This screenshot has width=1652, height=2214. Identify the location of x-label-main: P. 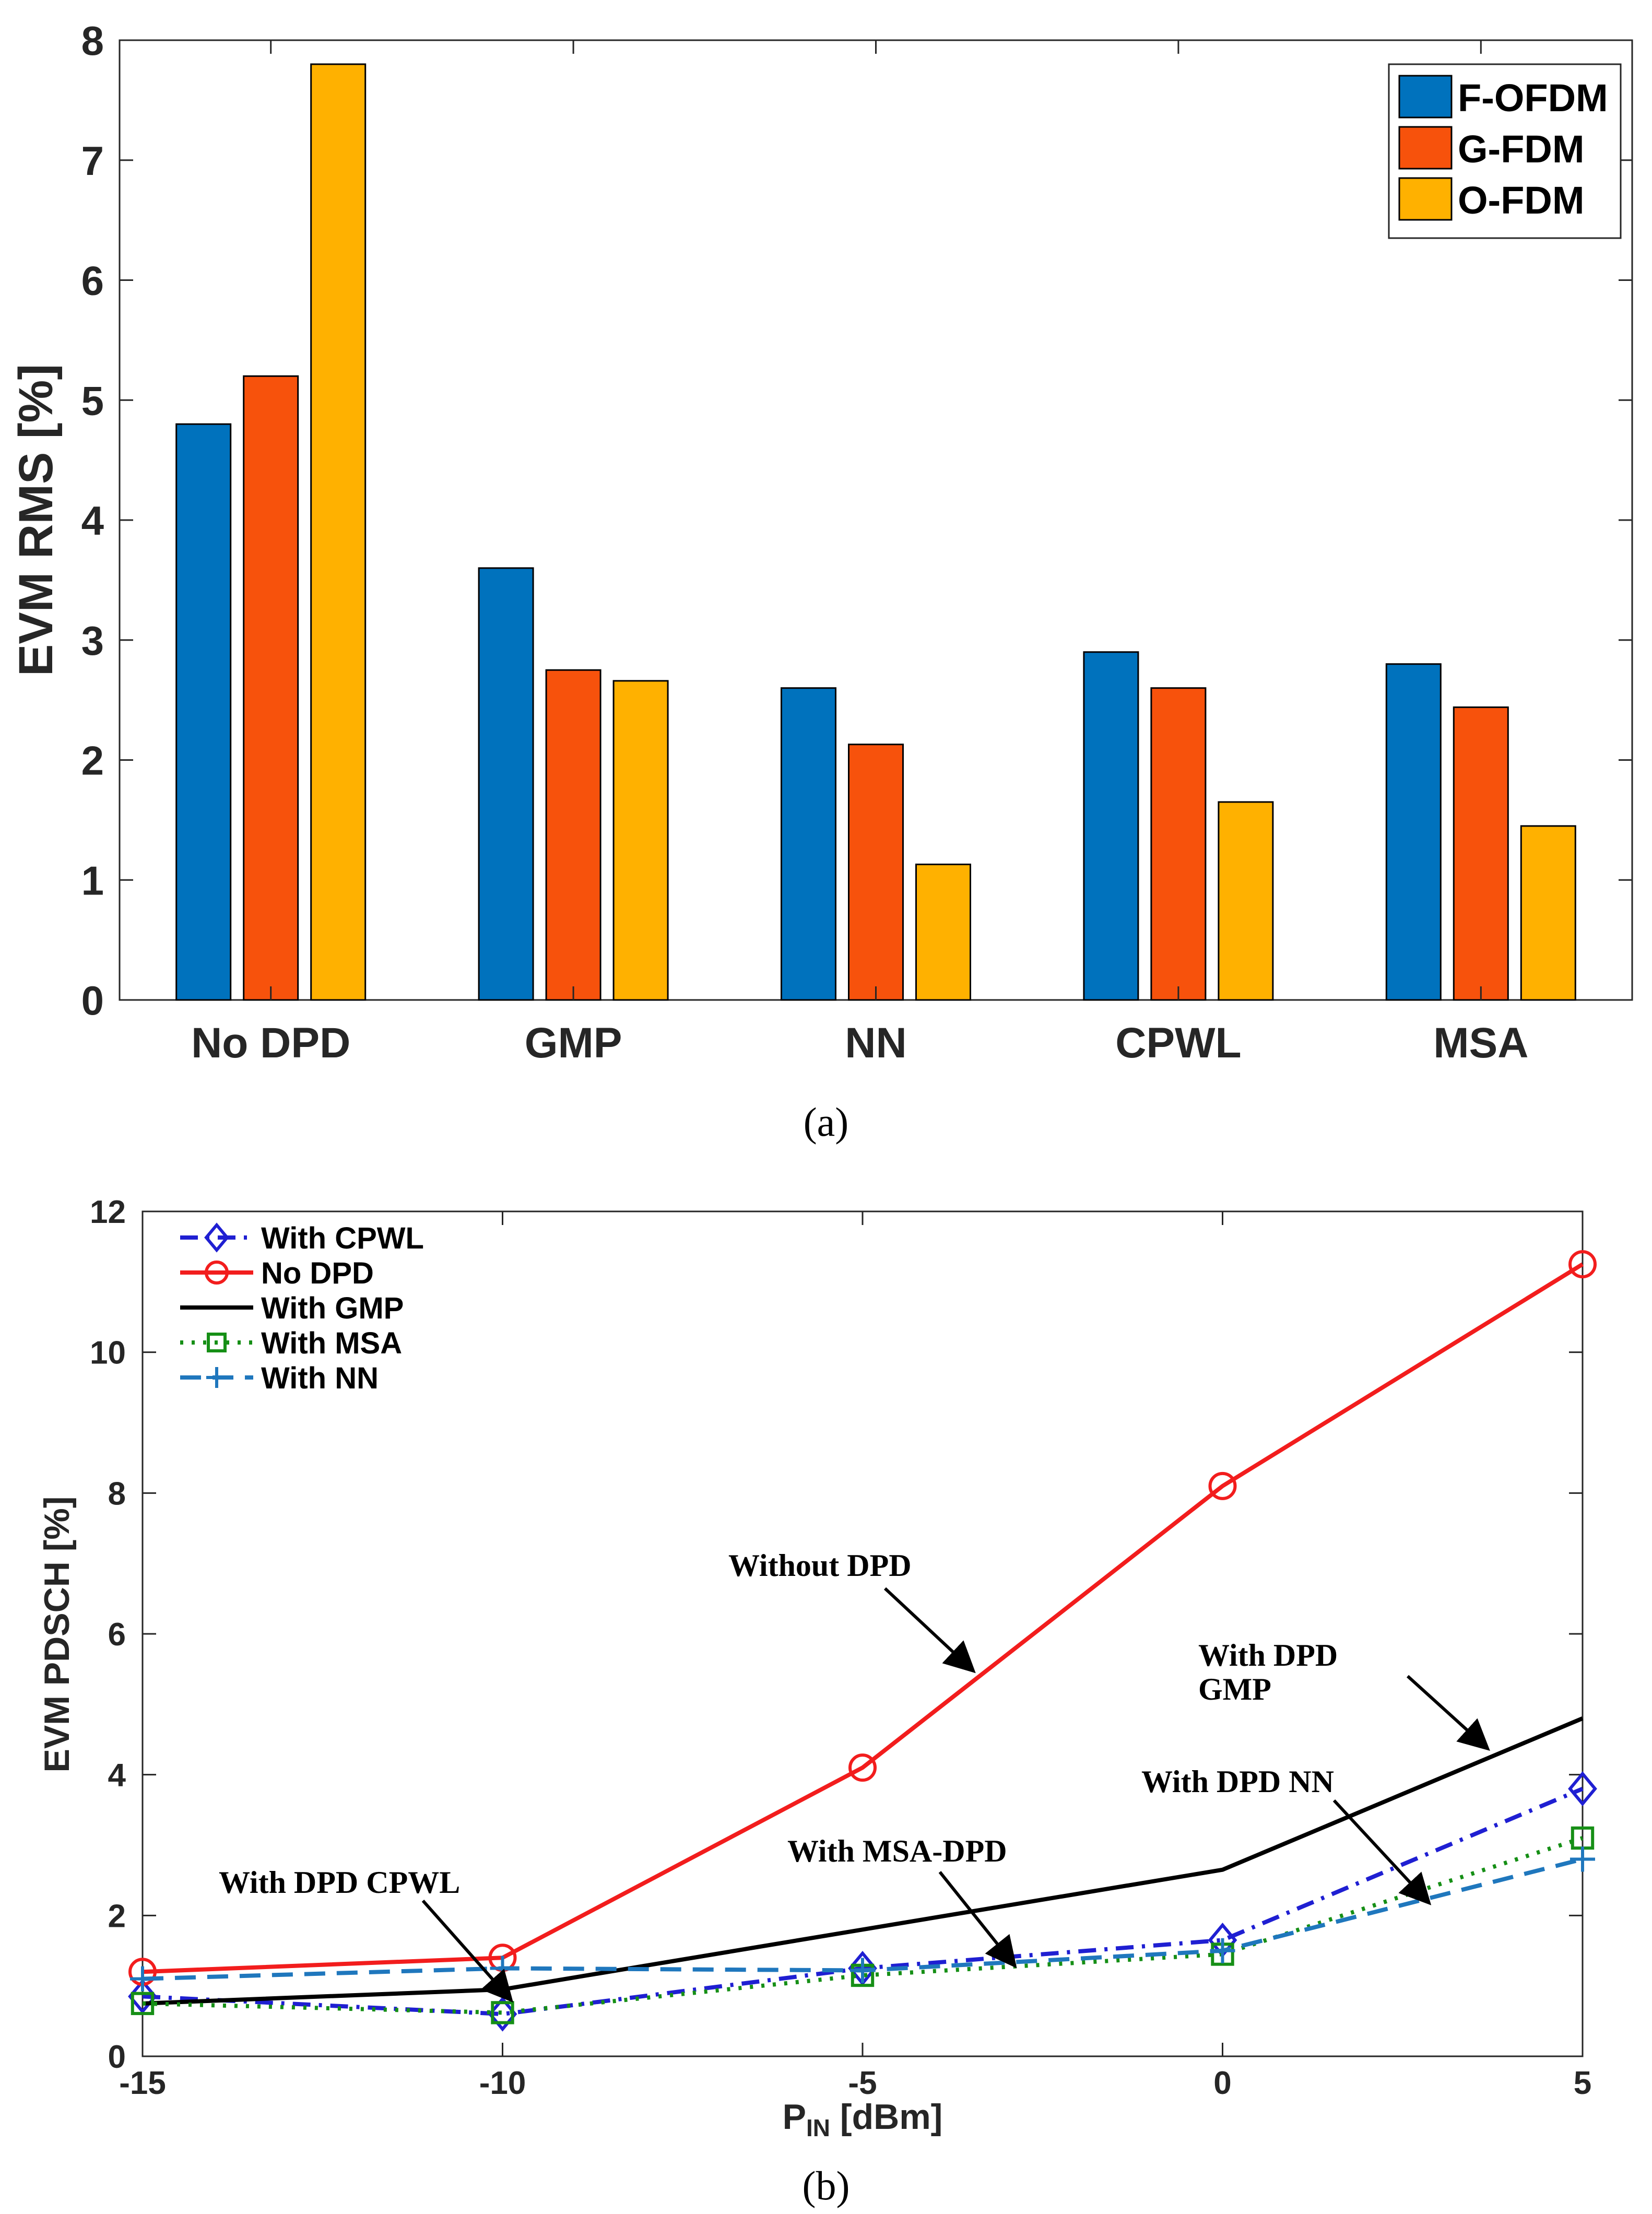
(795, 2117).